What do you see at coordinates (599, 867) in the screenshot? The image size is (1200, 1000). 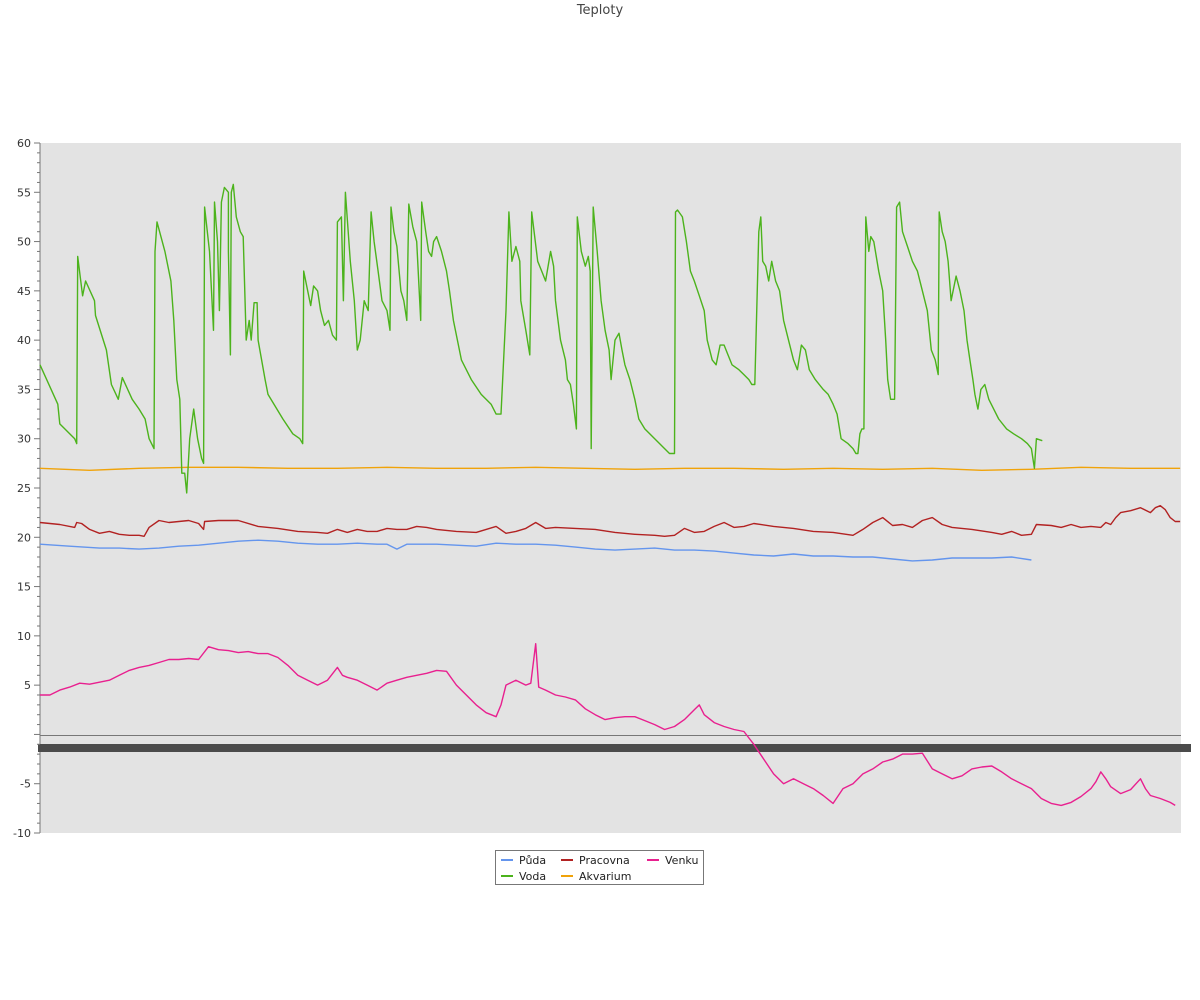 I see `legend: Půda Pracovna Venku Voda Akvarium` at bounding box center [599, 867].